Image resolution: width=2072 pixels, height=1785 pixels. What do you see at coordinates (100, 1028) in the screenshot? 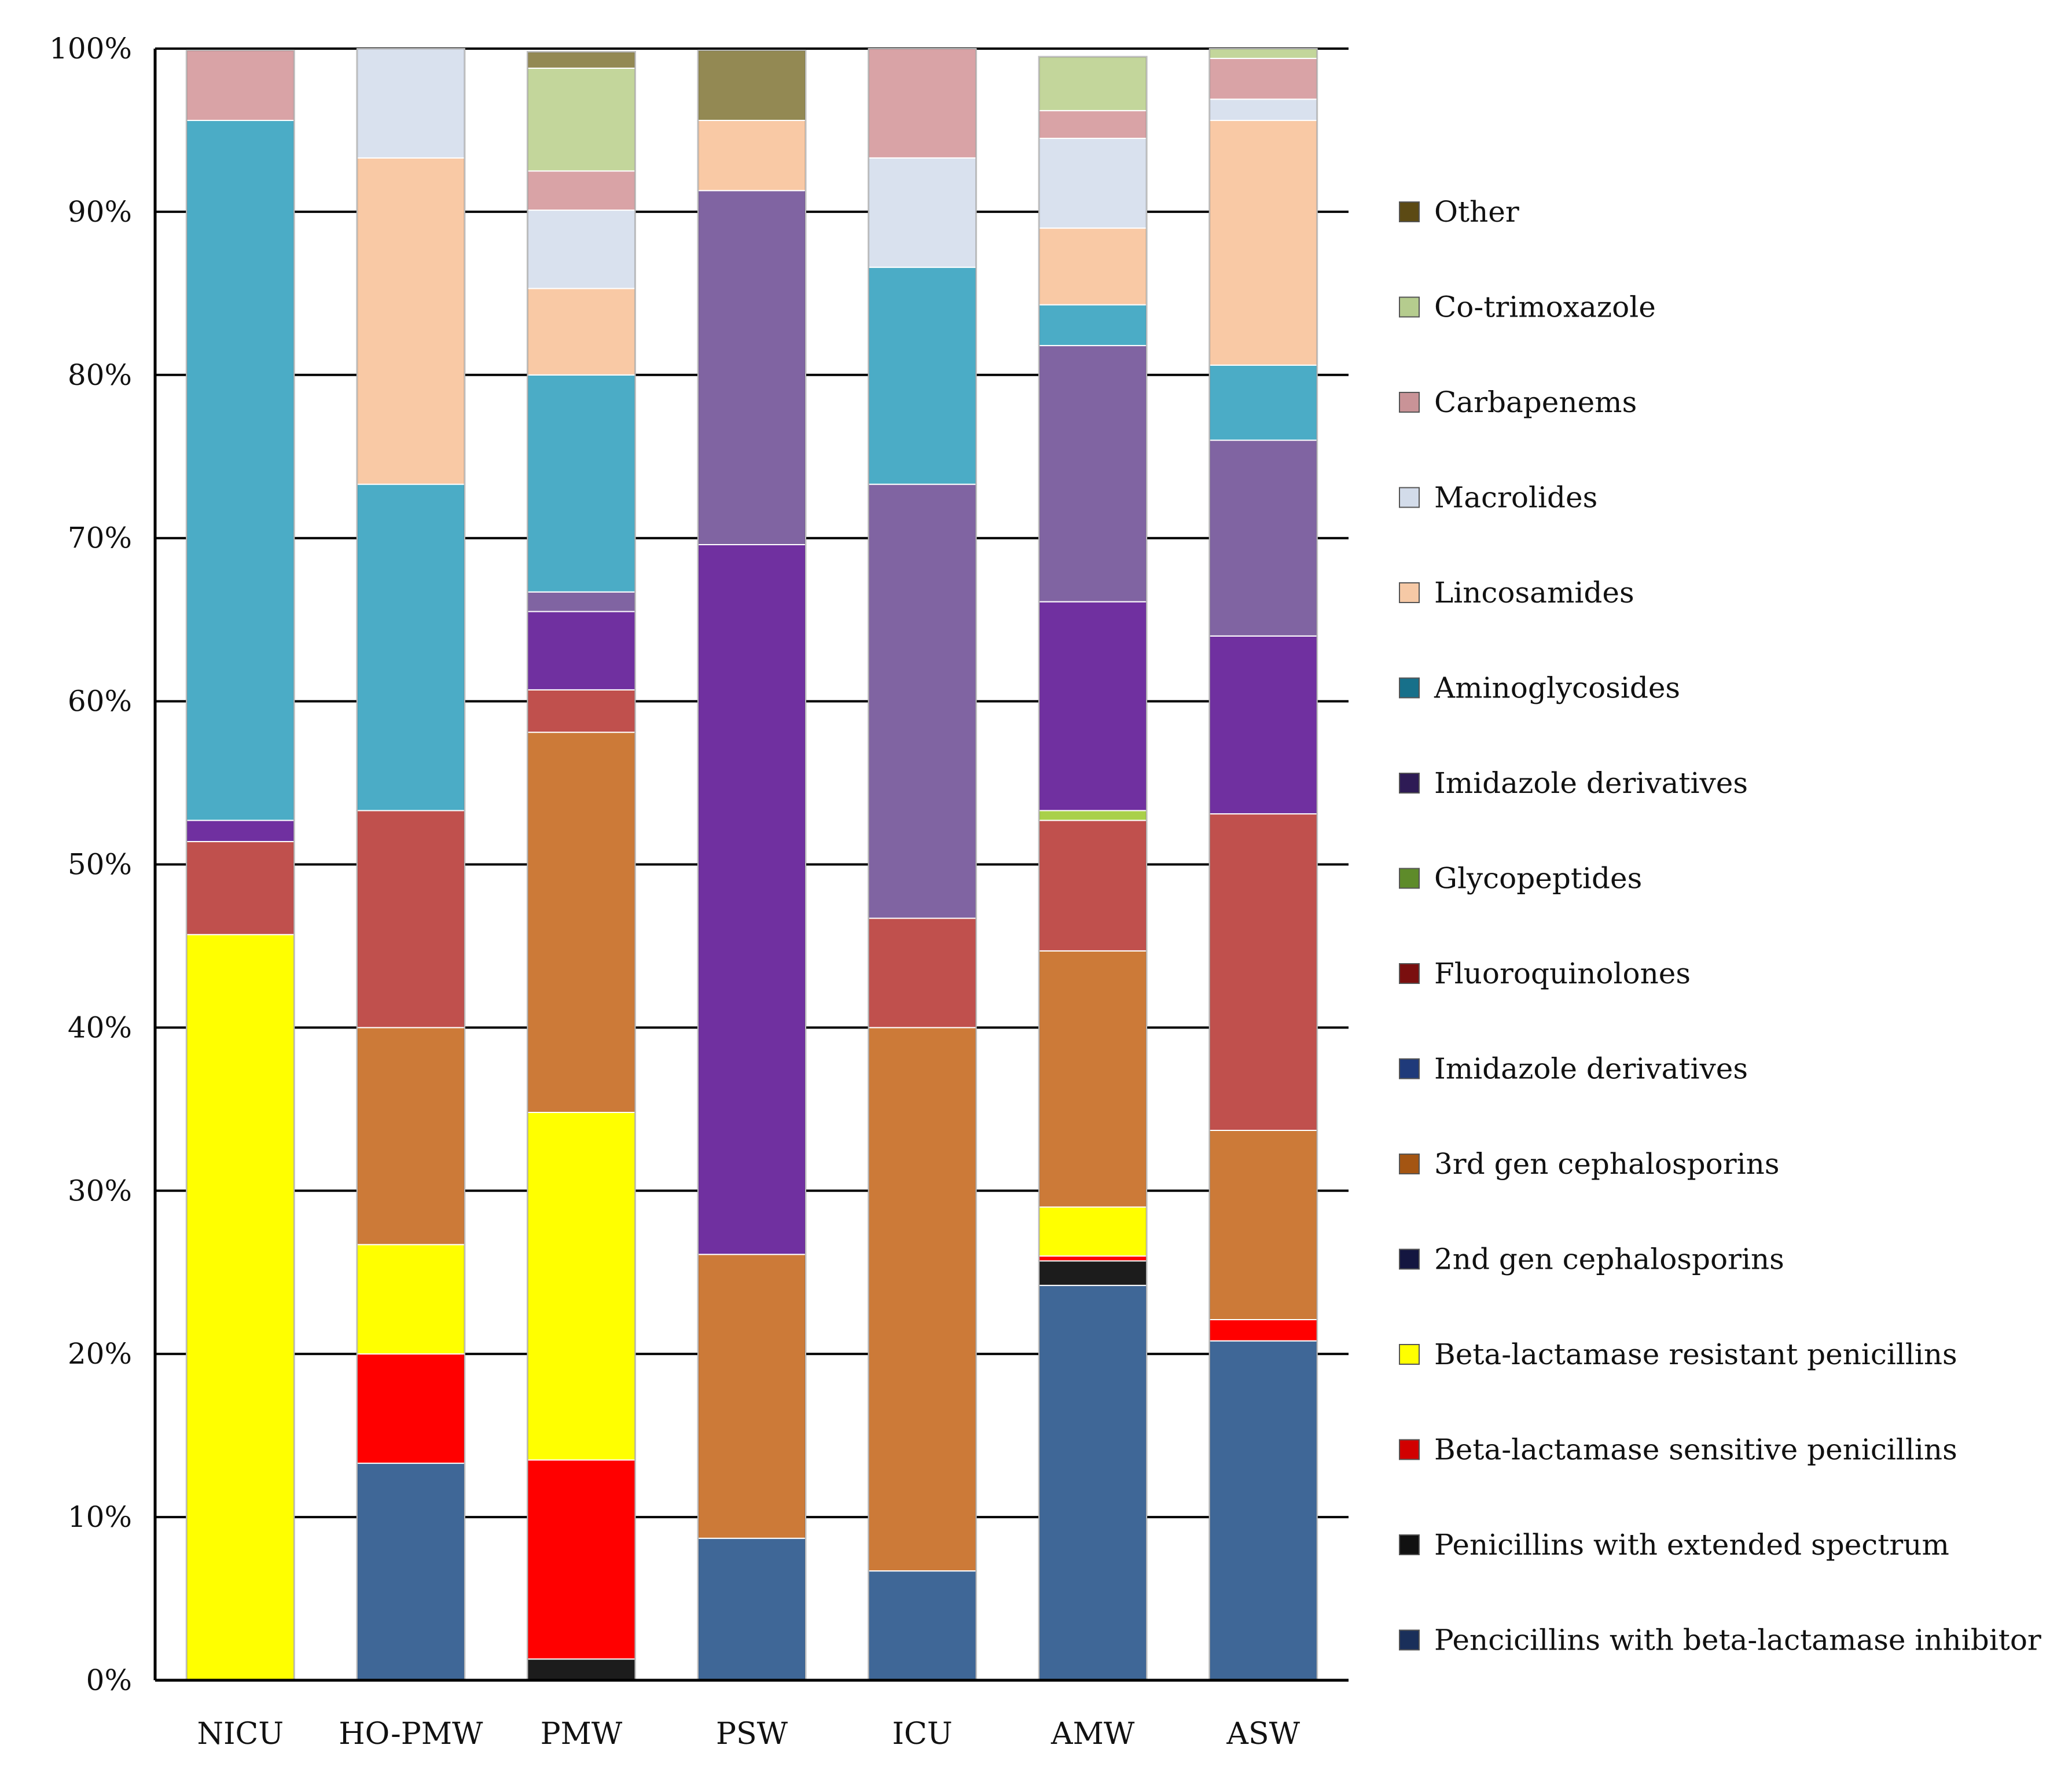
I see `y-tick-label: 40%` at bounding box center [100, 1028].